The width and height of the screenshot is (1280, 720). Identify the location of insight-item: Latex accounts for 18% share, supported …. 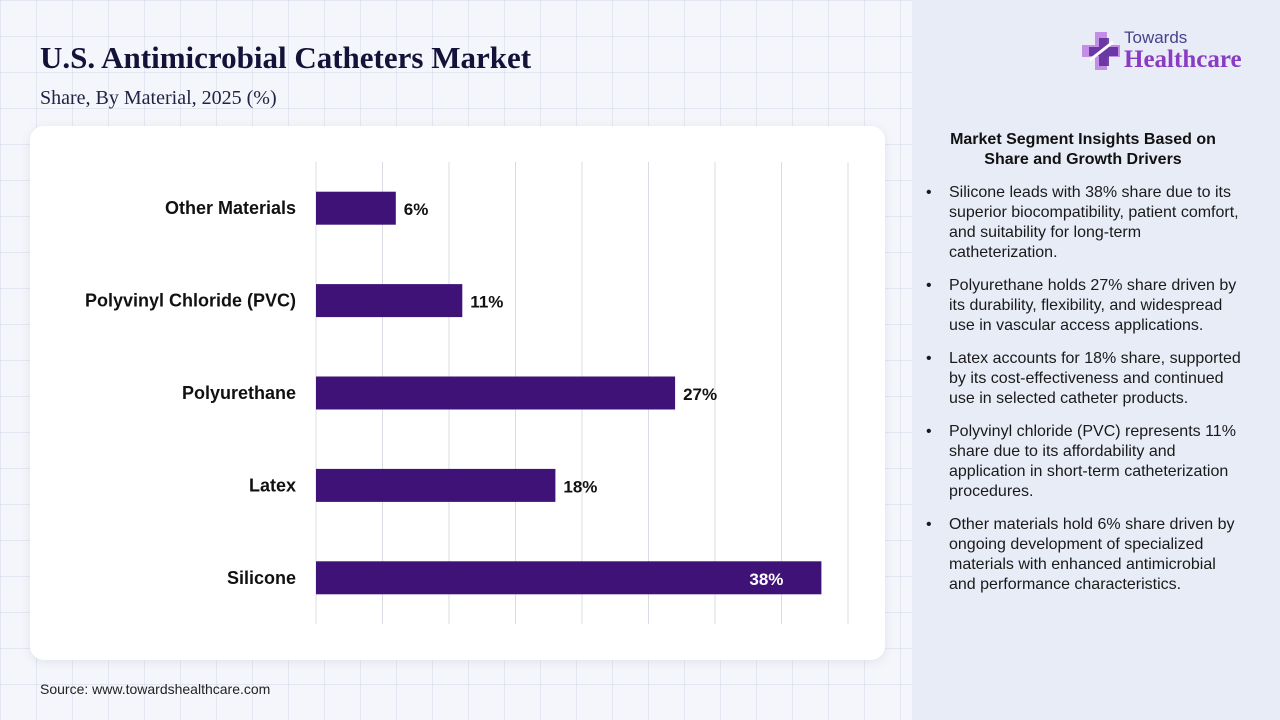
(1084, 379).